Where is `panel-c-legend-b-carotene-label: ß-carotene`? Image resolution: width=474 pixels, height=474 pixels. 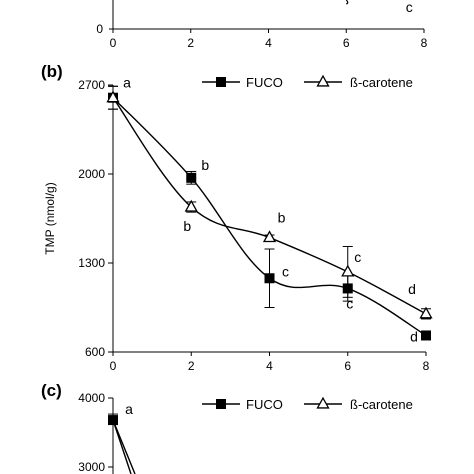
panel-c-legend-b-carotene-label: ß-carotene is located at coordinates (381, 404).